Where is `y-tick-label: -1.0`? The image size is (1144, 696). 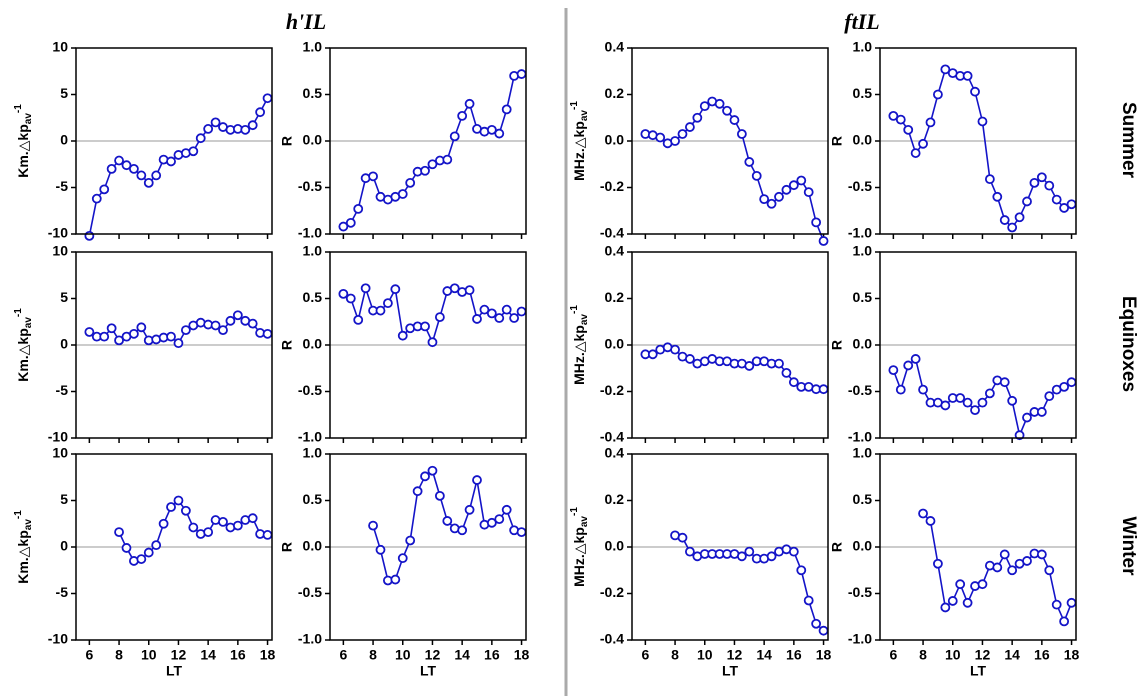 y-tick-label: -1.0 is located at coordinates (310, 639).